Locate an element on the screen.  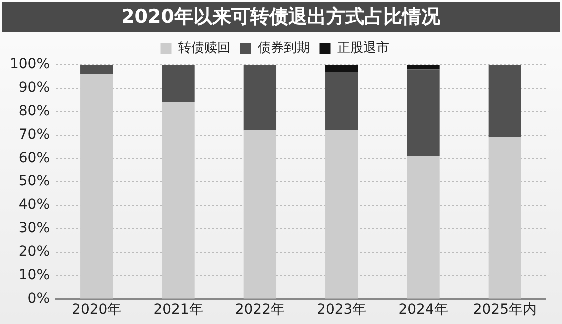
x-tick-label: 2021年 is located at coordinates (179, 310).